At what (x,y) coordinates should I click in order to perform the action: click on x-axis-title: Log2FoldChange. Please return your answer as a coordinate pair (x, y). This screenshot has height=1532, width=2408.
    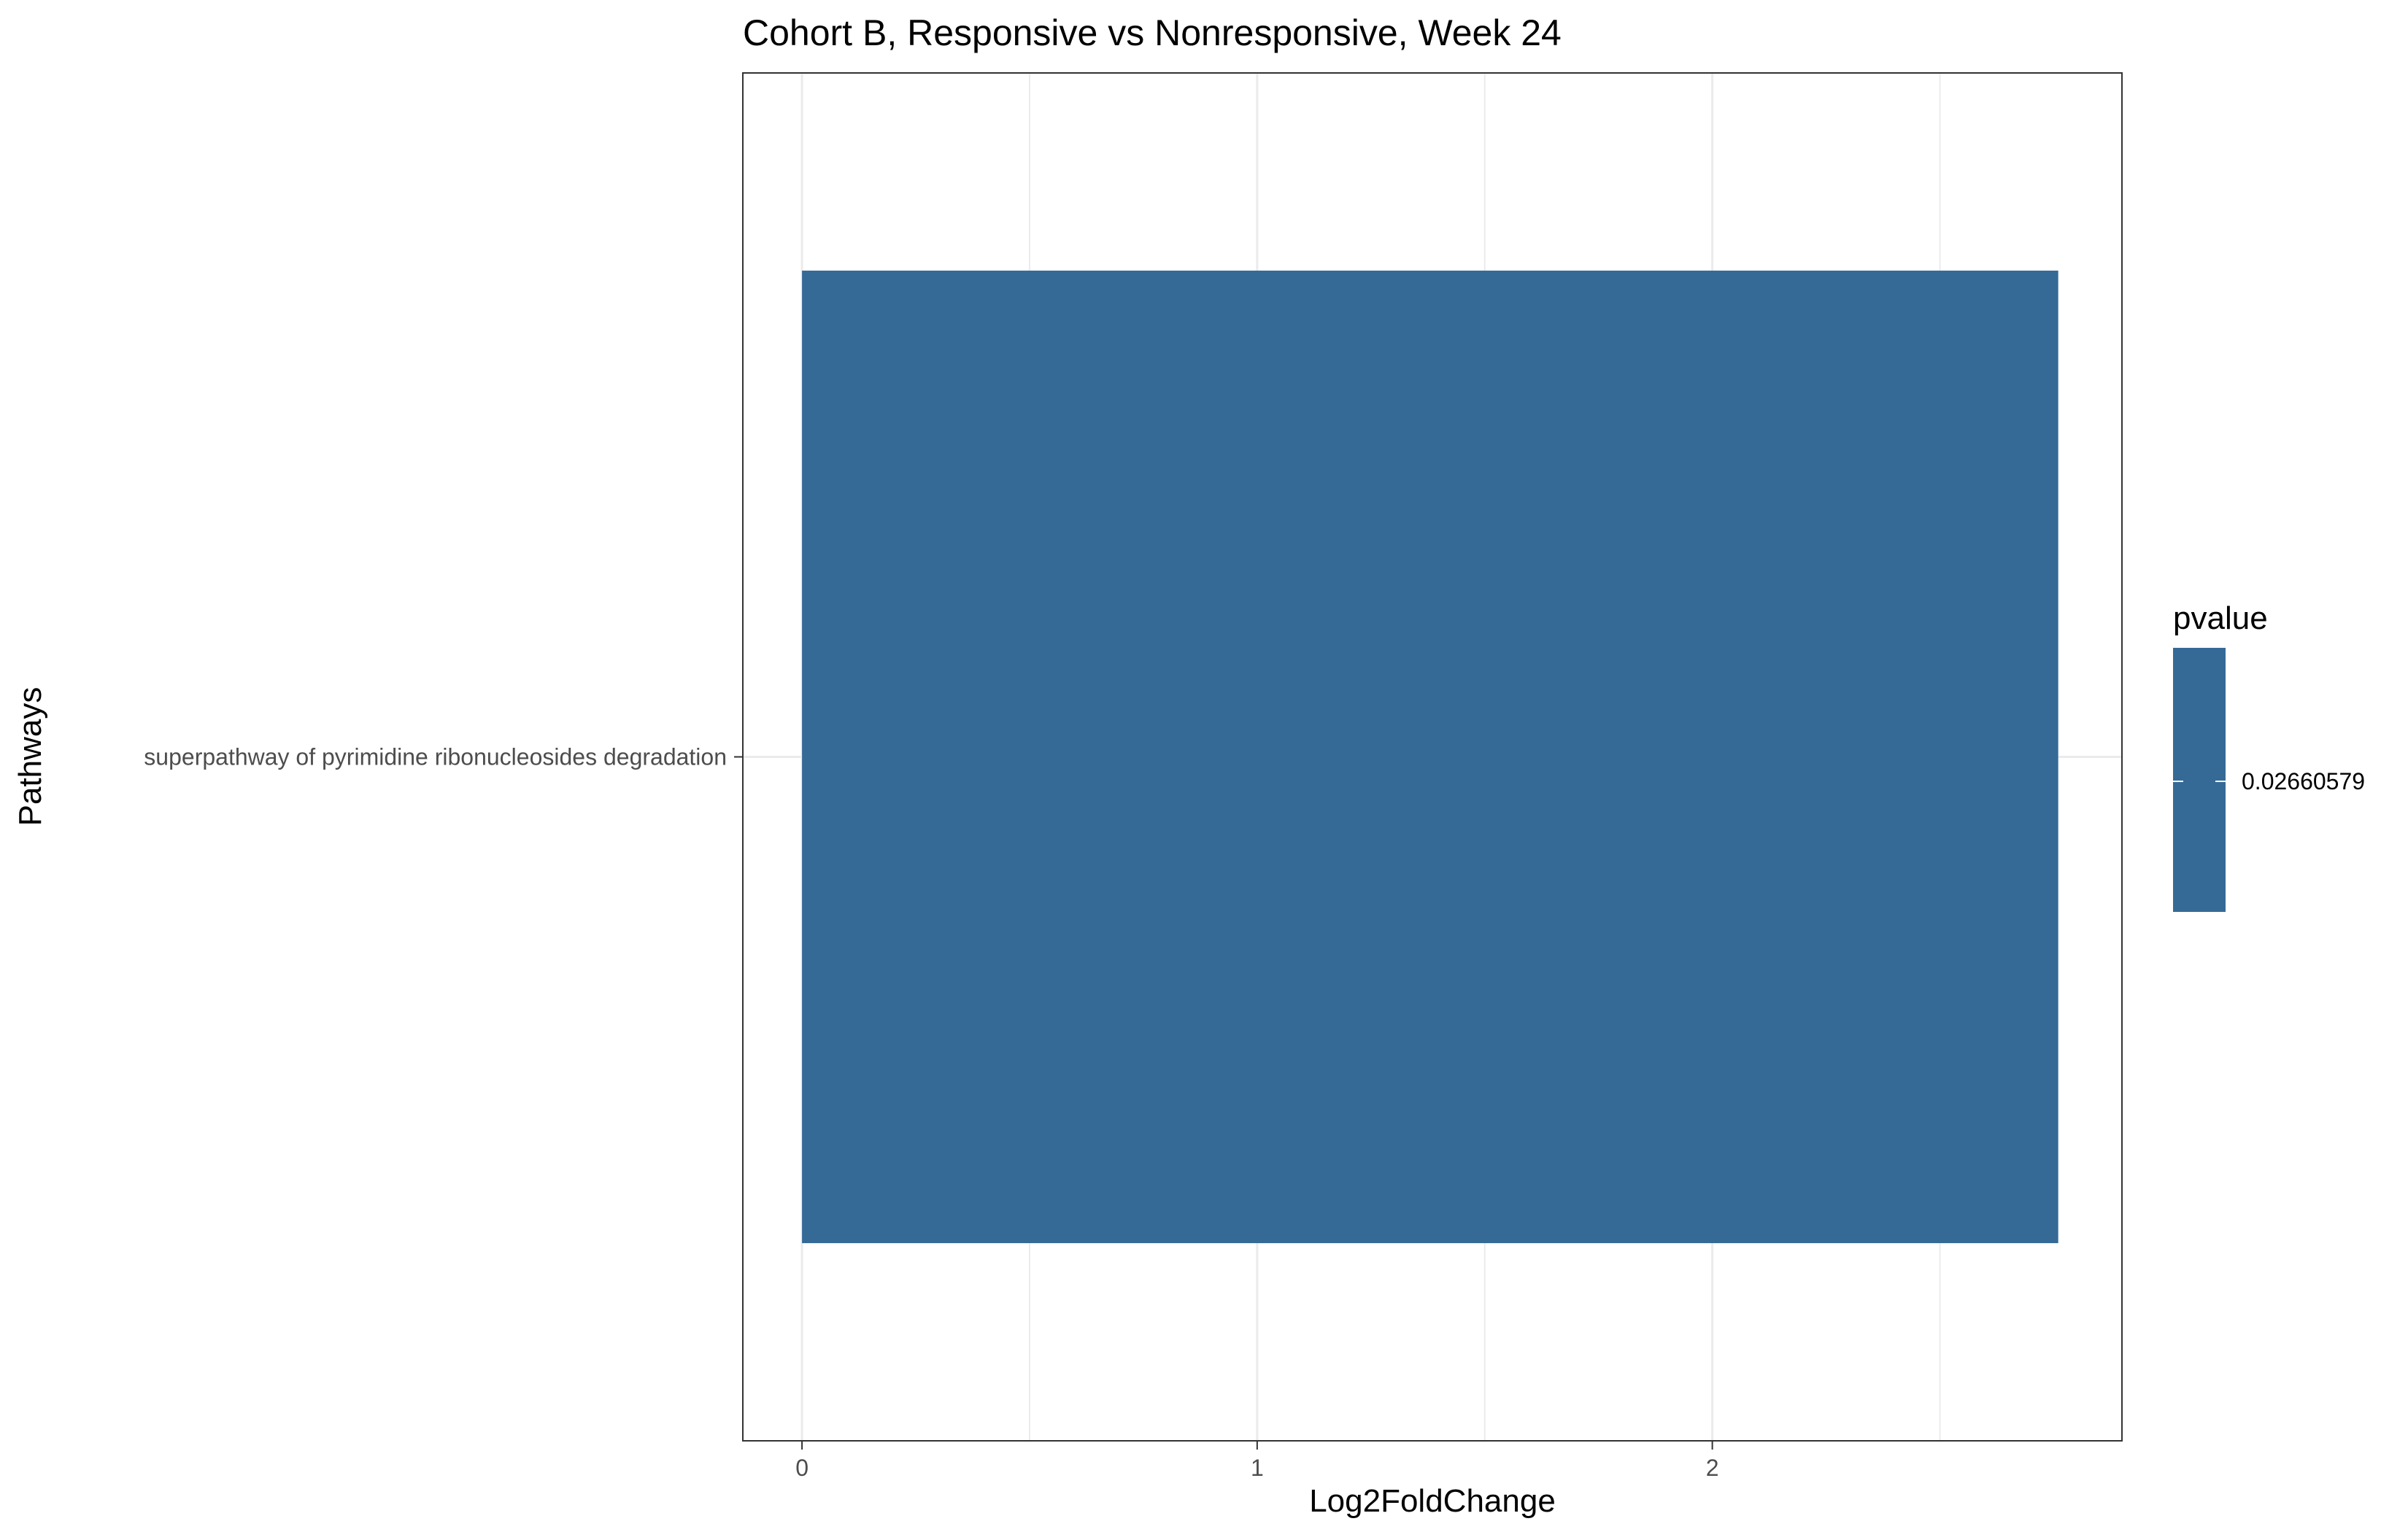
    Looking at the image, I should click on (1432, 1501).